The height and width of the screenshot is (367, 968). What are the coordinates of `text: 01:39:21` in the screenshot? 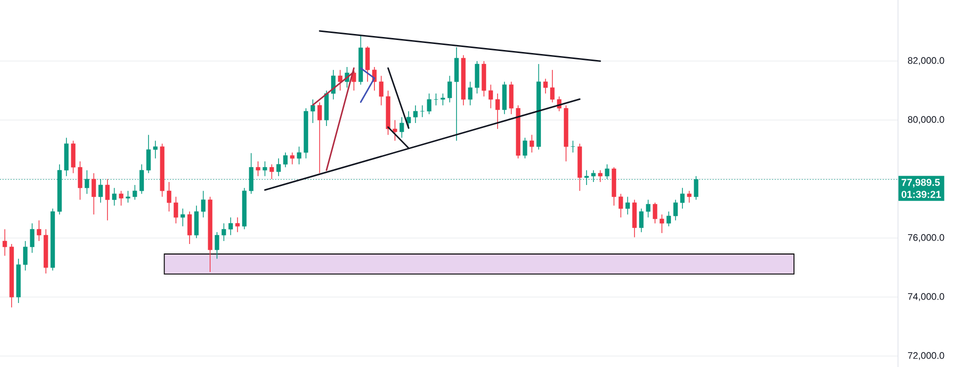 It's located at (921, 194).